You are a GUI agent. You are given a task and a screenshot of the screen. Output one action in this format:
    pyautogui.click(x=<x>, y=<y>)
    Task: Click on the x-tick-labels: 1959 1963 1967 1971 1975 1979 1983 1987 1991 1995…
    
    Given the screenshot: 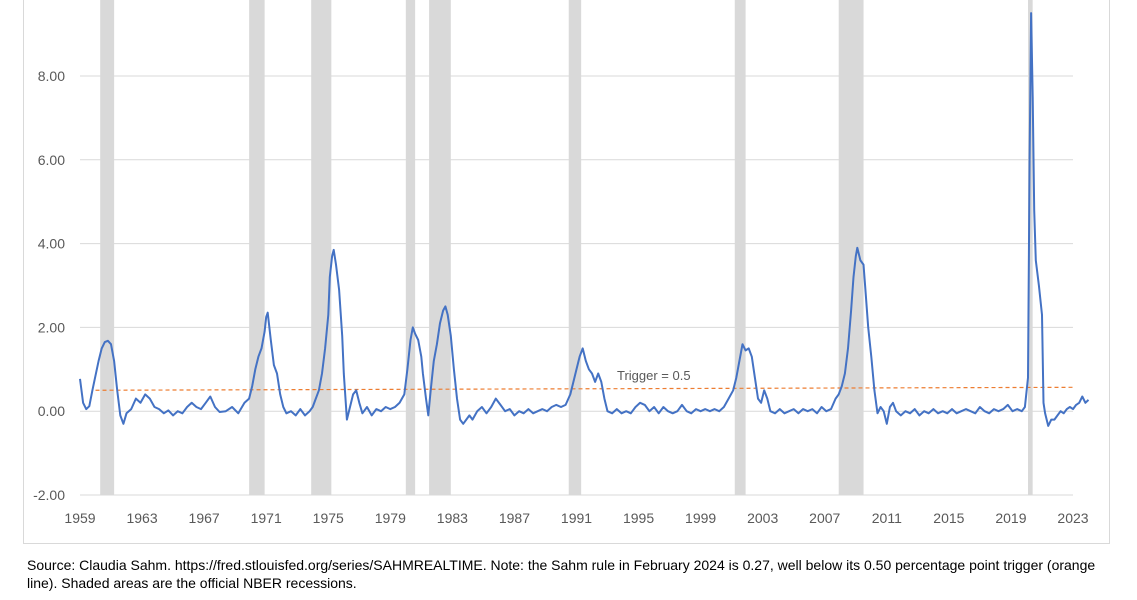 What is the action you would take?
    pyautogui.click(x=576, y=518)
    